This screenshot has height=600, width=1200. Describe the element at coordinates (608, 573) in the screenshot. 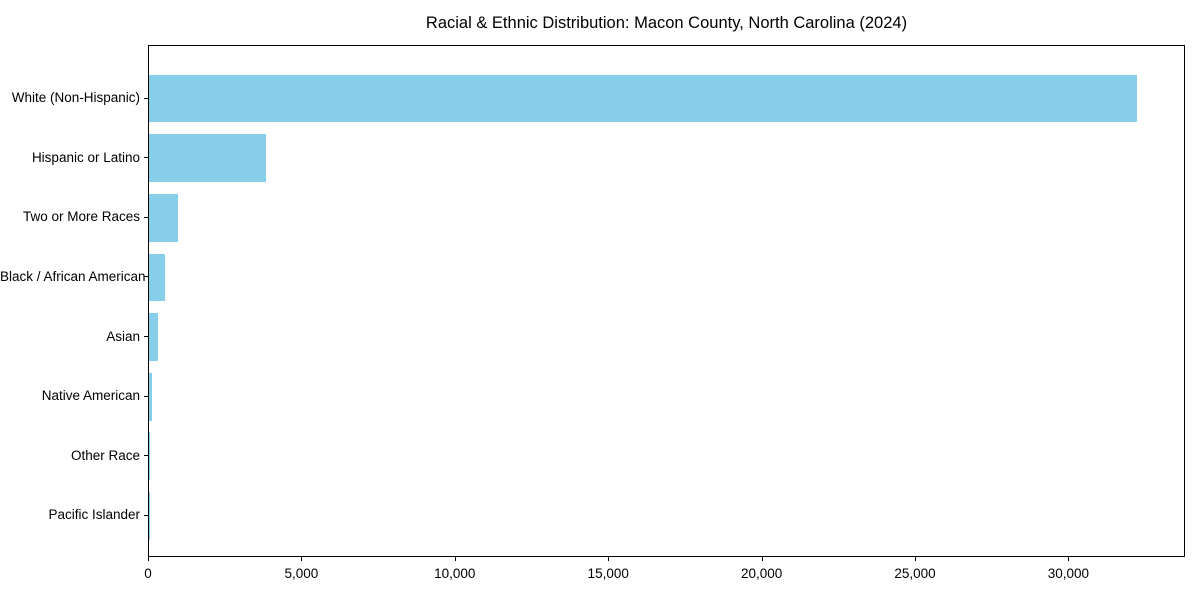

I see `x-tick-label: 15,000` at that location.